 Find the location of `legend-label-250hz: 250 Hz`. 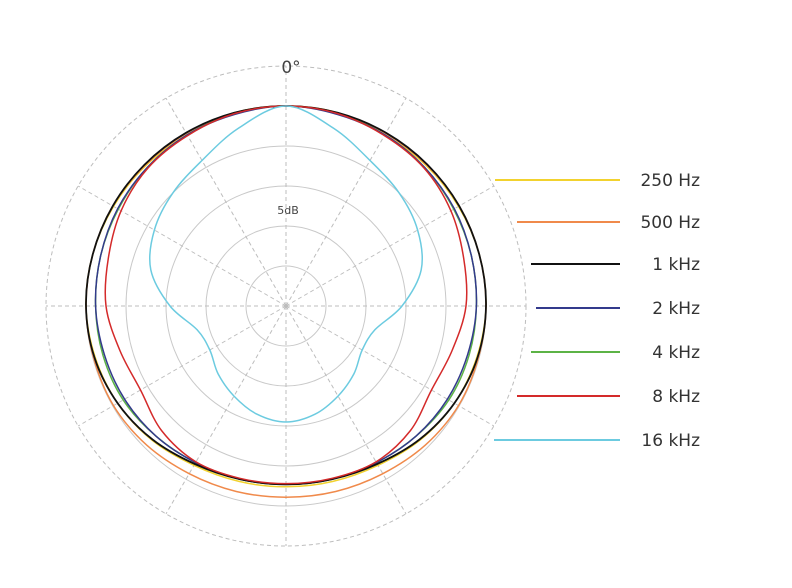

legend-label-250hz: 250 Hz is located at coordinates (670, 181).